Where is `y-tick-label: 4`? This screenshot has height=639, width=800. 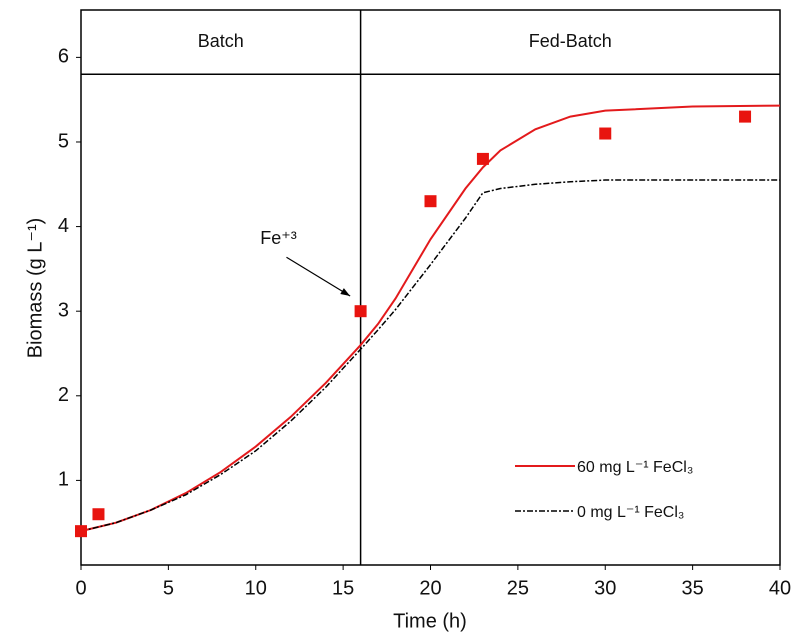 y-tick-label: 4 is located at coordinates (63, 226).